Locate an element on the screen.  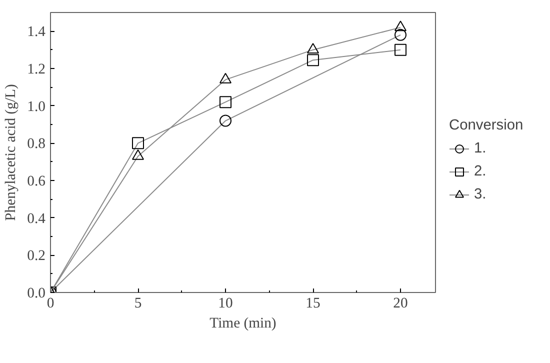
x-tick-label: 15 is located at coordinates (313, 304).